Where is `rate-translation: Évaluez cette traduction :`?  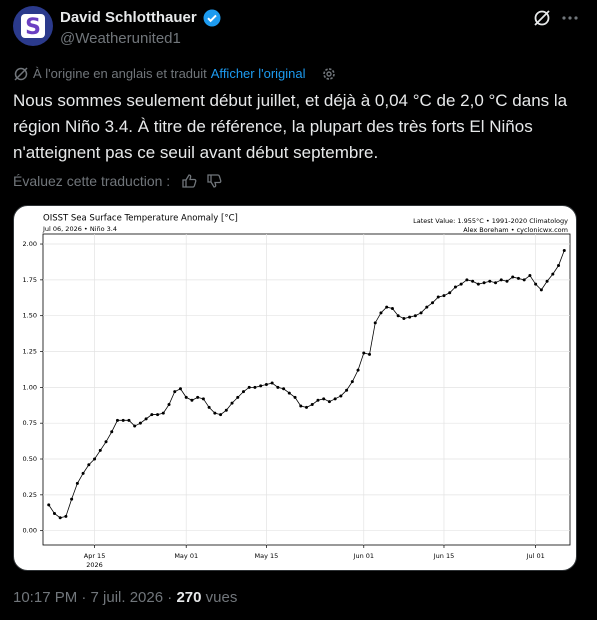
rate-translation: Évaluez cette traduction : is located at coordinates (92, 181).